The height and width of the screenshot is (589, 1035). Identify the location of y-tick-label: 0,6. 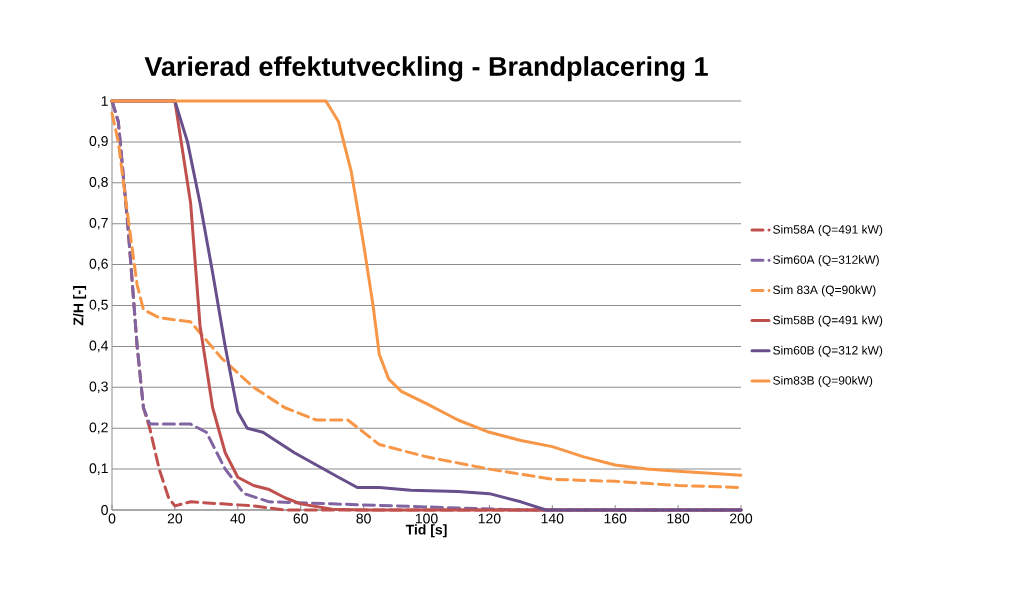
(98, 264).